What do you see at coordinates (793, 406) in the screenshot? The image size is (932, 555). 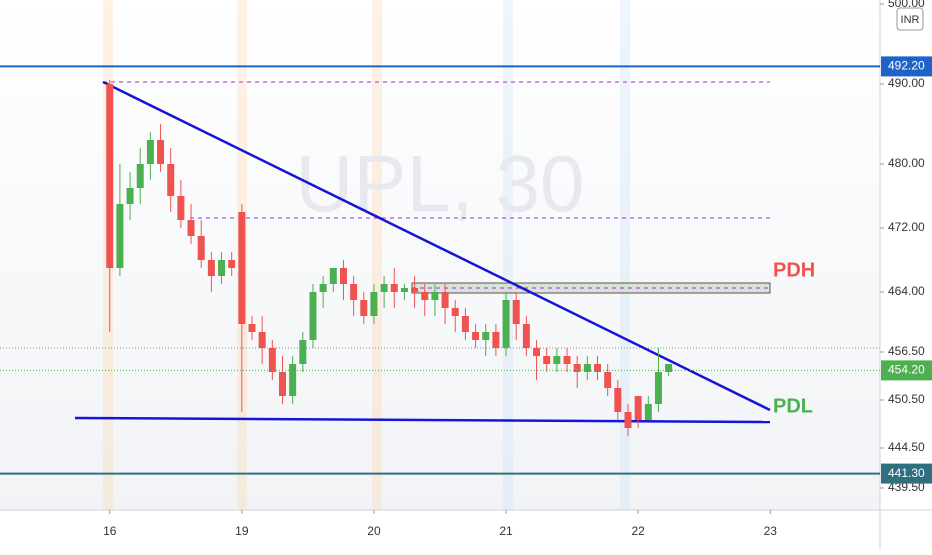 I see `annotation: PDL` at bounding box center [793, 406].